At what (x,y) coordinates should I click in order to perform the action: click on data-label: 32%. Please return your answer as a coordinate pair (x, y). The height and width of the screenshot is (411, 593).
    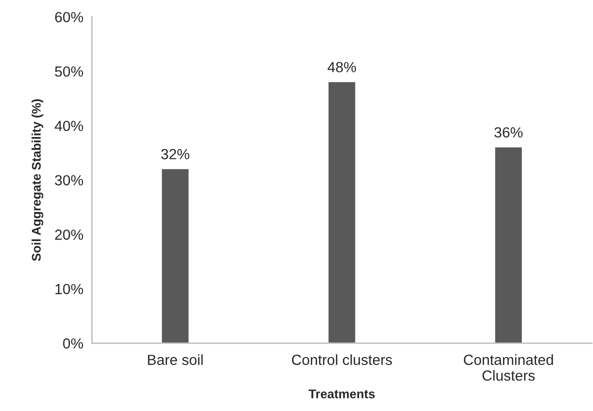
    Looking at the image, I should click on (175, 154).